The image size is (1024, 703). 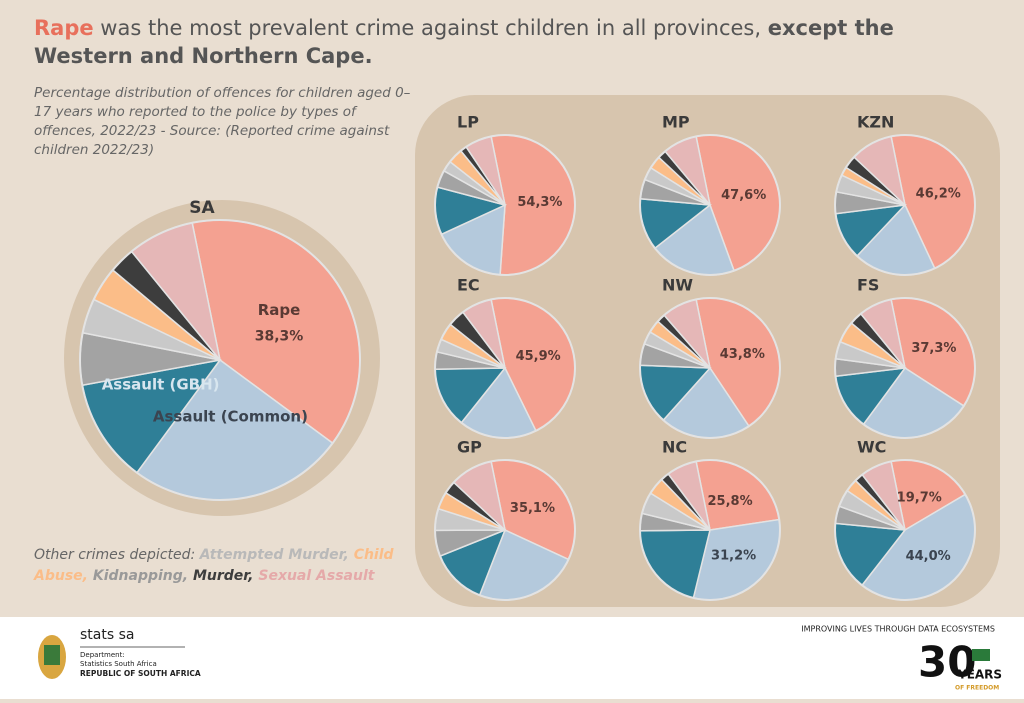 I want to click on chart-title: WC, so click(x=871, y=447).